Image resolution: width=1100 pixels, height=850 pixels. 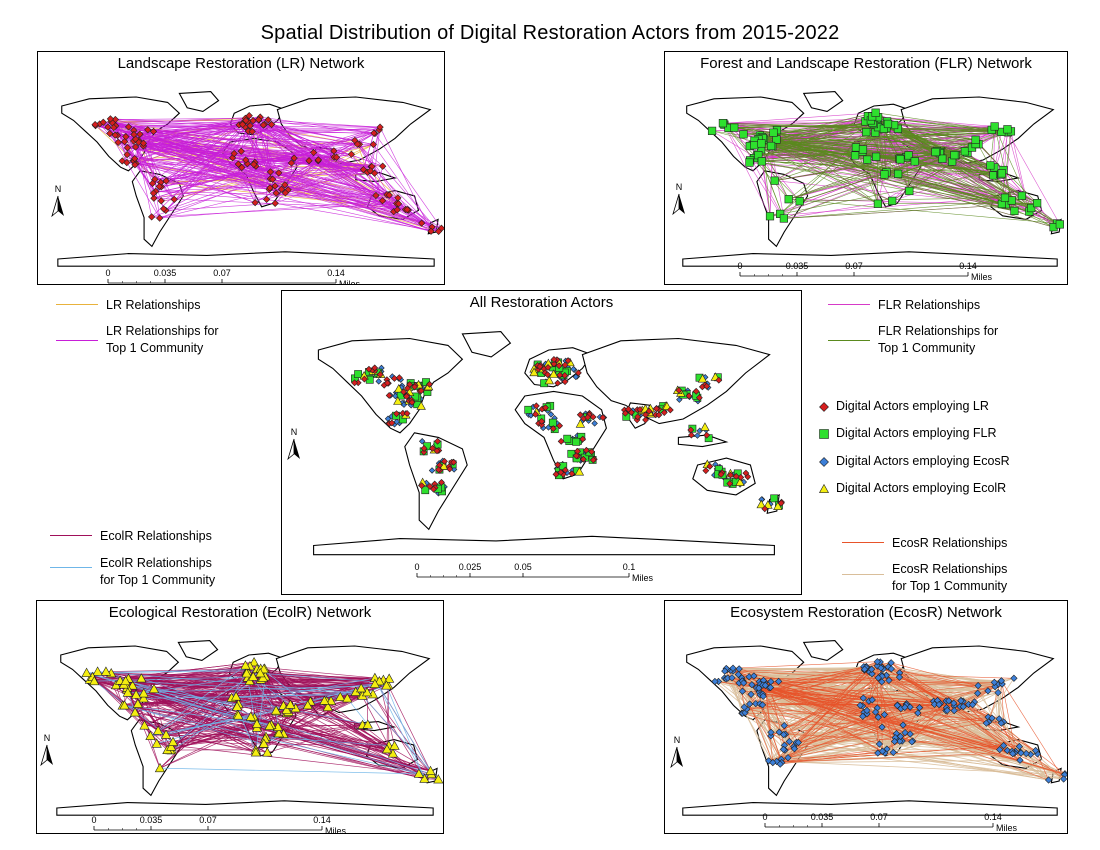 I want to click on network-edges, so click(x=268, y=173).